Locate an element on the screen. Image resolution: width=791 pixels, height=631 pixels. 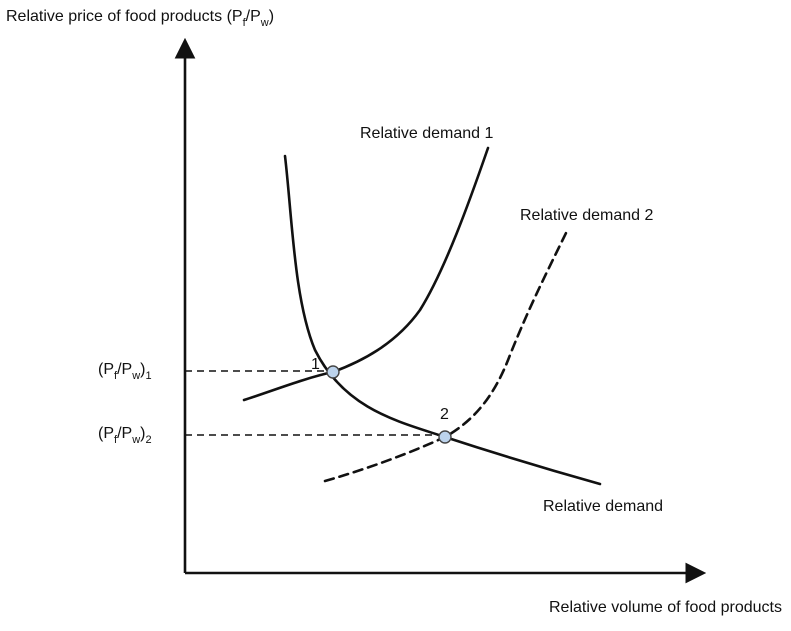
relative-demand-2-label: Relative demand 2 is located at coordinates (587, 215).